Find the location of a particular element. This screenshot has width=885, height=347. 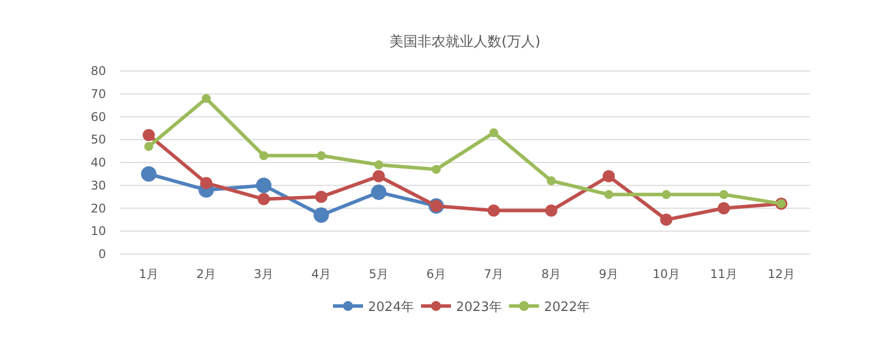

x-tick-label: 7月 is located at coordinates (494, 274).